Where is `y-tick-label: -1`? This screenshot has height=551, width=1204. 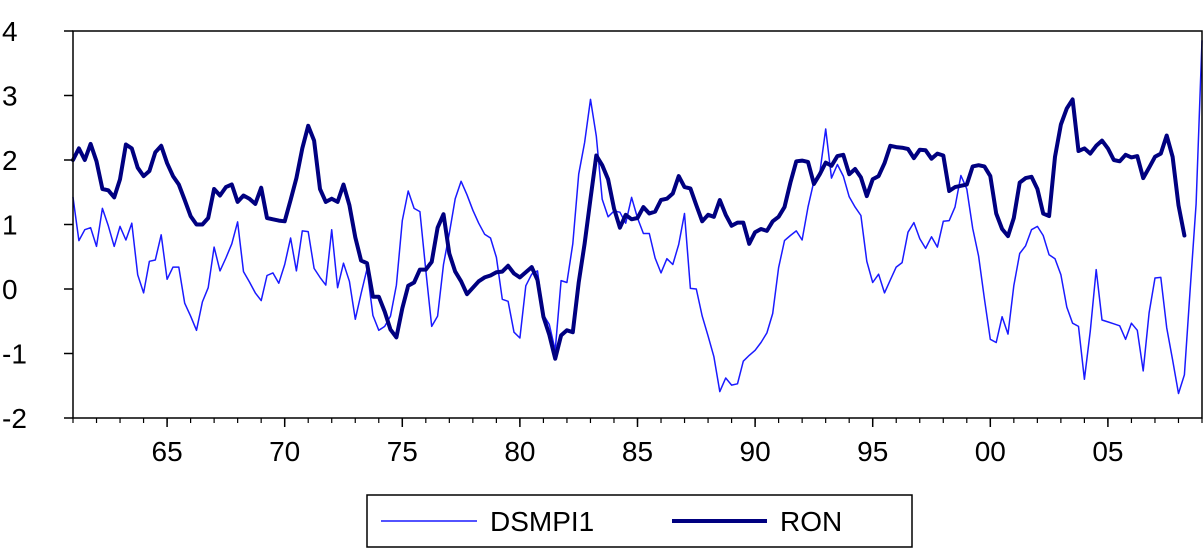 y-tick-label: -1 is located at coordinates (14, 354).